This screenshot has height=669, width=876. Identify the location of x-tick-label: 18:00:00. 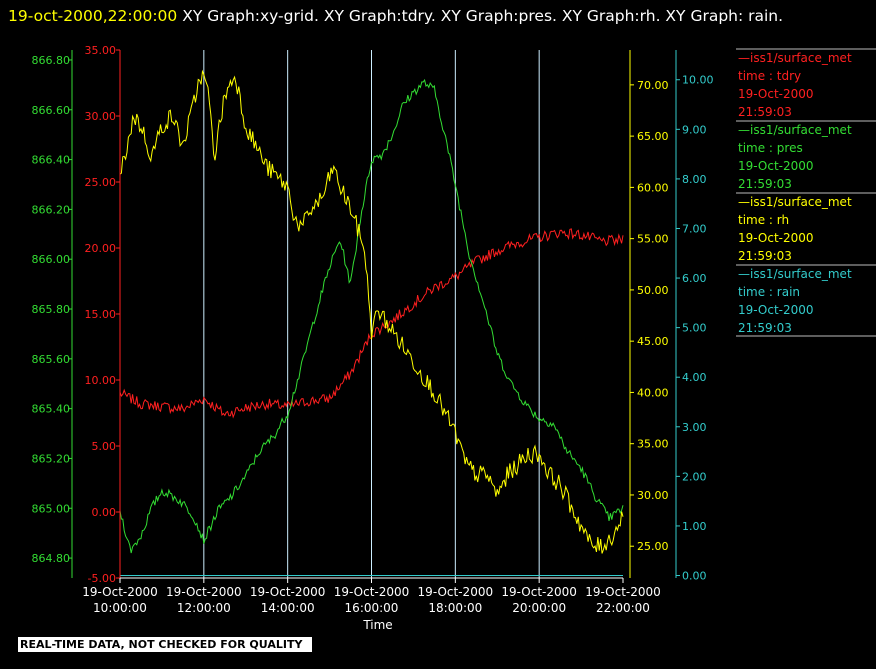
(455, 608).